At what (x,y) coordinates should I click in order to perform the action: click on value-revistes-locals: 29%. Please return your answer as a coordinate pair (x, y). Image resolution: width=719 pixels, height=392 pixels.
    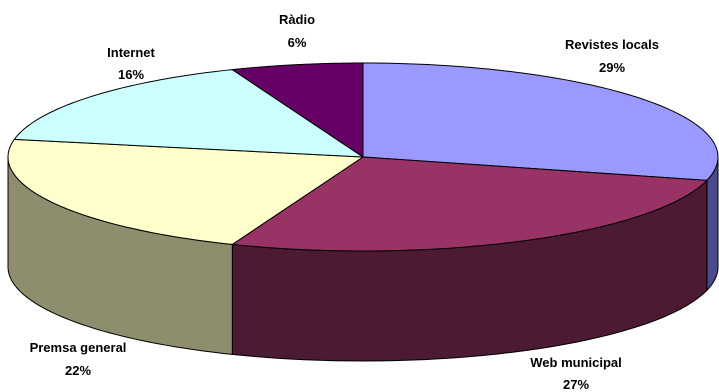
    Looking at the image, I should click on (612, 67).